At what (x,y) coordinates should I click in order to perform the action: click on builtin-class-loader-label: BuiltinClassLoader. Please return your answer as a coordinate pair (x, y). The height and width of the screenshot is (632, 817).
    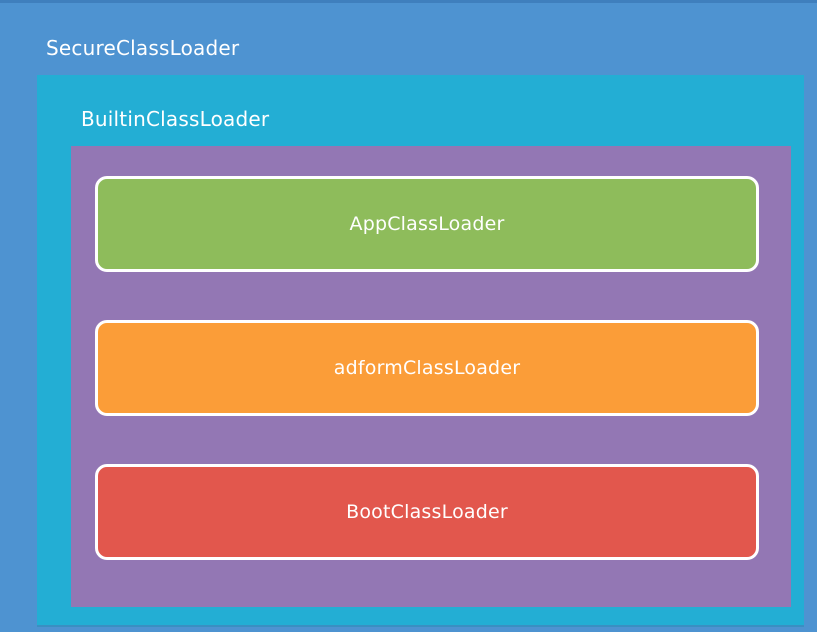
    Looking at the image, I should click on (175, 119).